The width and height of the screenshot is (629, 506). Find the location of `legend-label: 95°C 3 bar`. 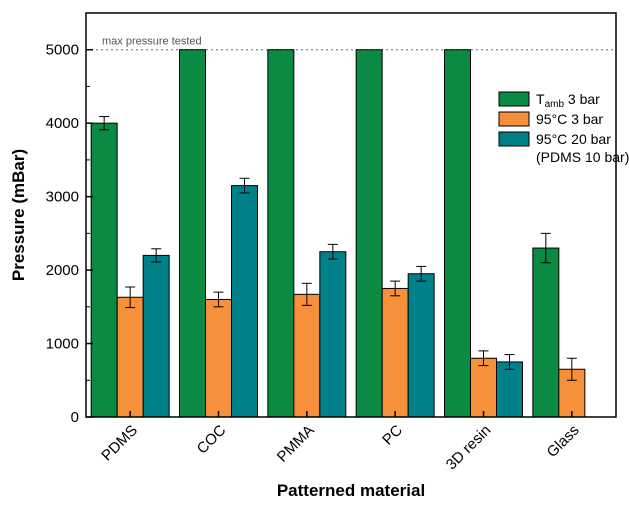

legend-label: 95°C 3 bar is located at coordinates (569, 119).